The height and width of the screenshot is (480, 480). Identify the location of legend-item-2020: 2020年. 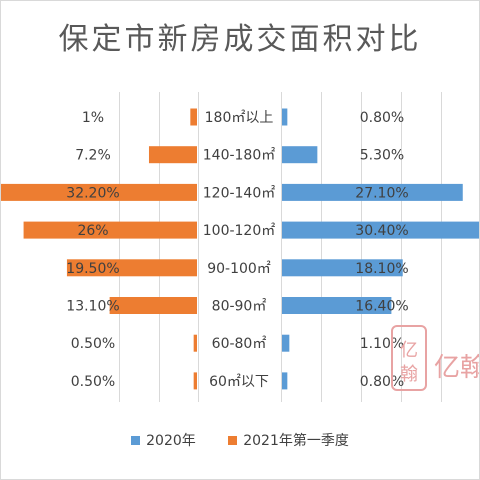
(163, 440).